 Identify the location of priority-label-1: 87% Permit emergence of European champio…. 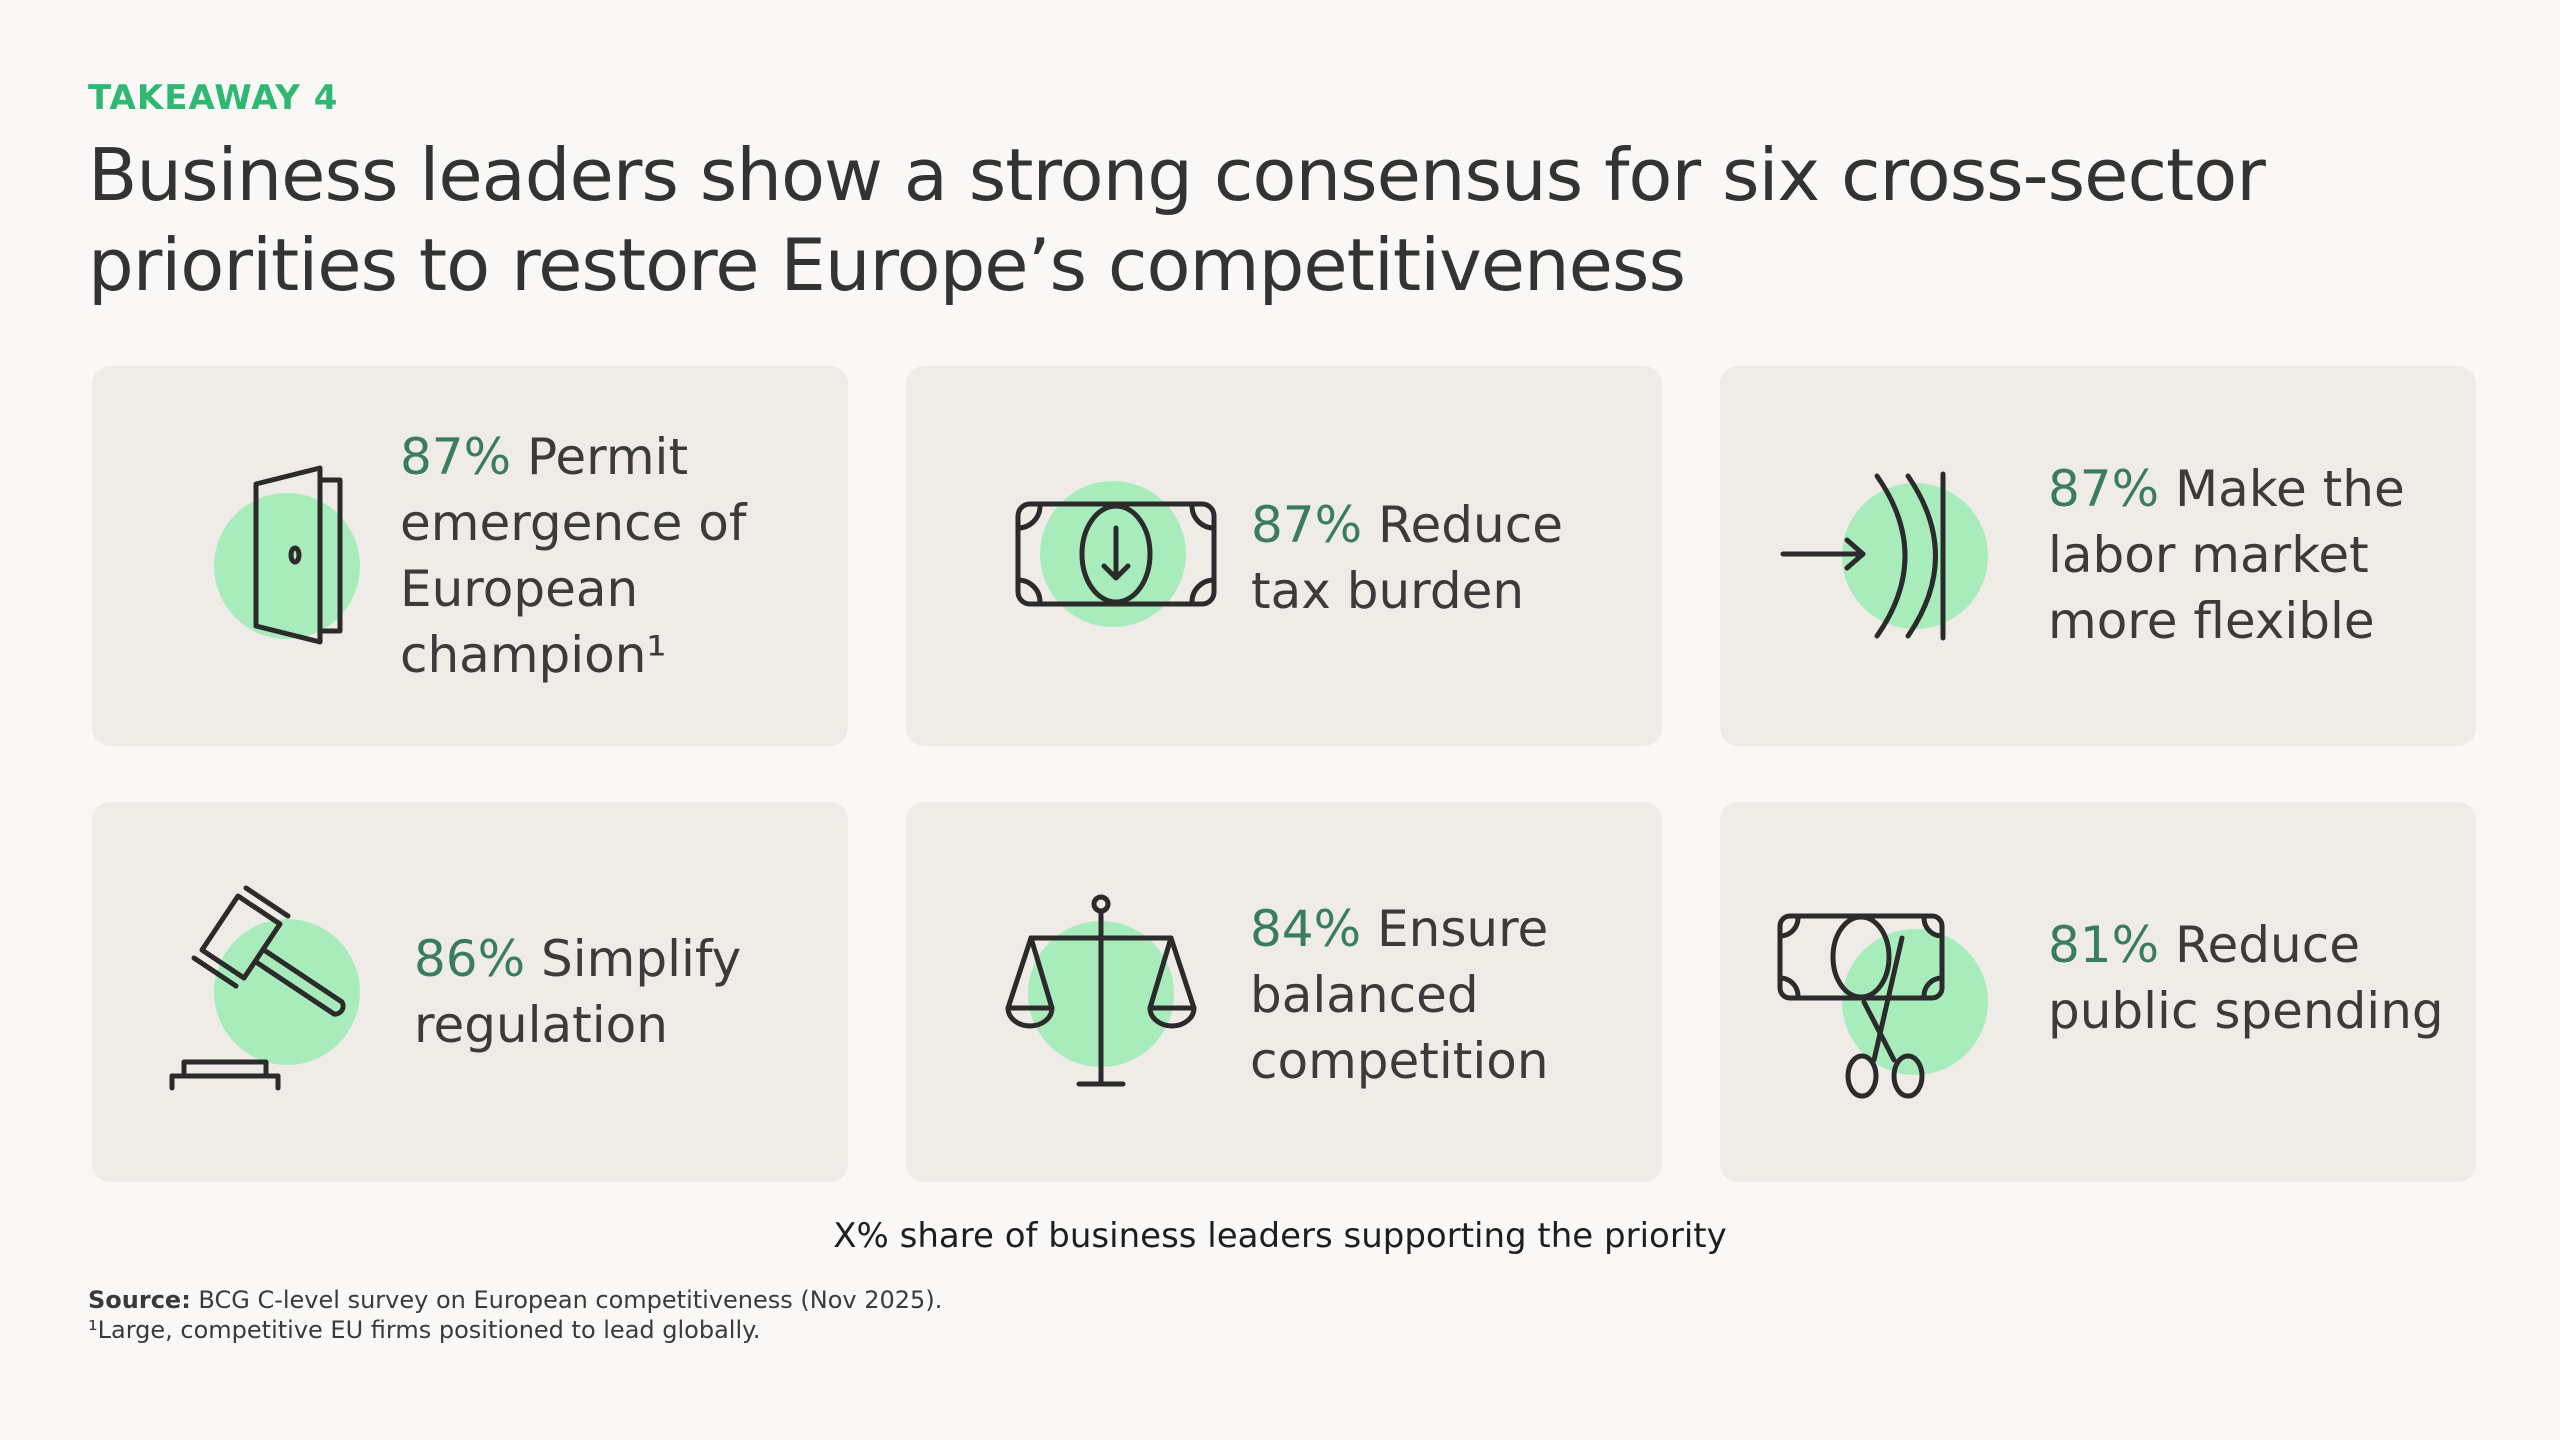
(610, 556).